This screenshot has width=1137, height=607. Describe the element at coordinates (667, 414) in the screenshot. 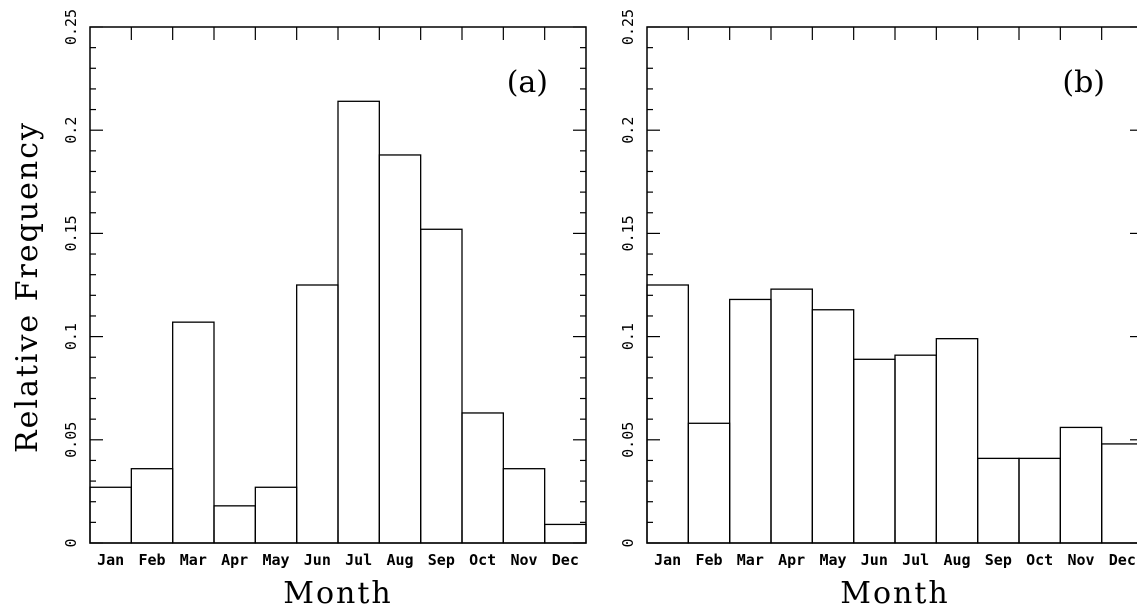

I see `bar-b-jan` at that location.